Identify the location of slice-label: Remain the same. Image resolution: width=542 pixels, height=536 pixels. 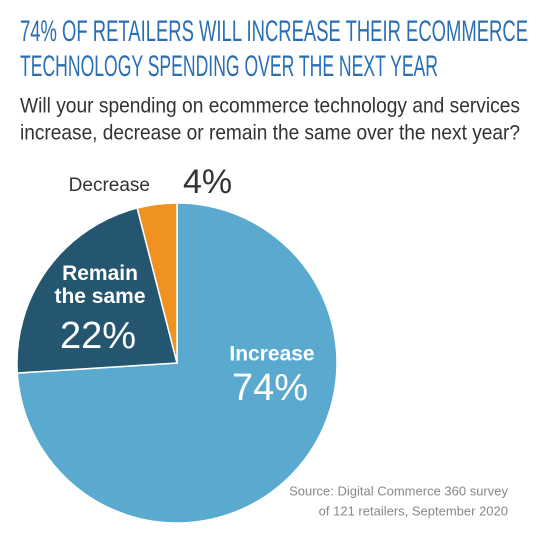
(99, 285).